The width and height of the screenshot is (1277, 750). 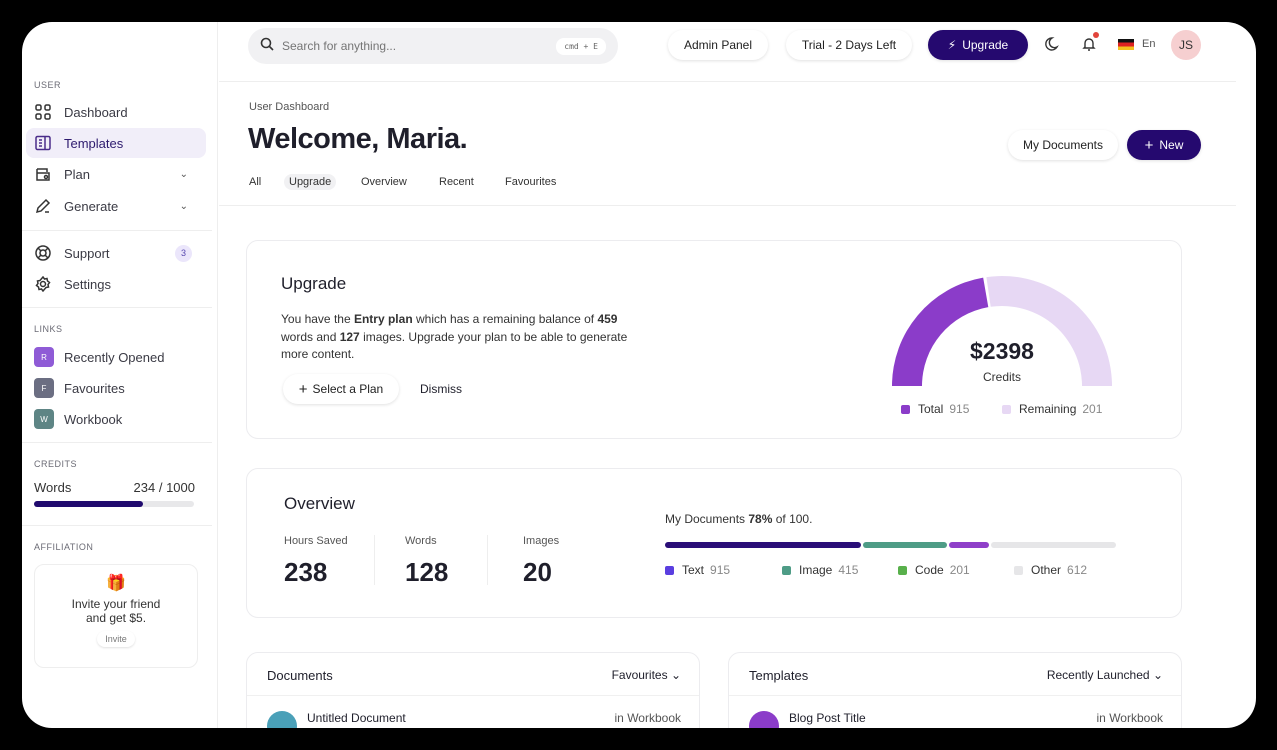 What do you see at coordinates (441, 389) in the screenshot?
I see `dismiss-button: Dismiss` at bounding box center [441, 389].